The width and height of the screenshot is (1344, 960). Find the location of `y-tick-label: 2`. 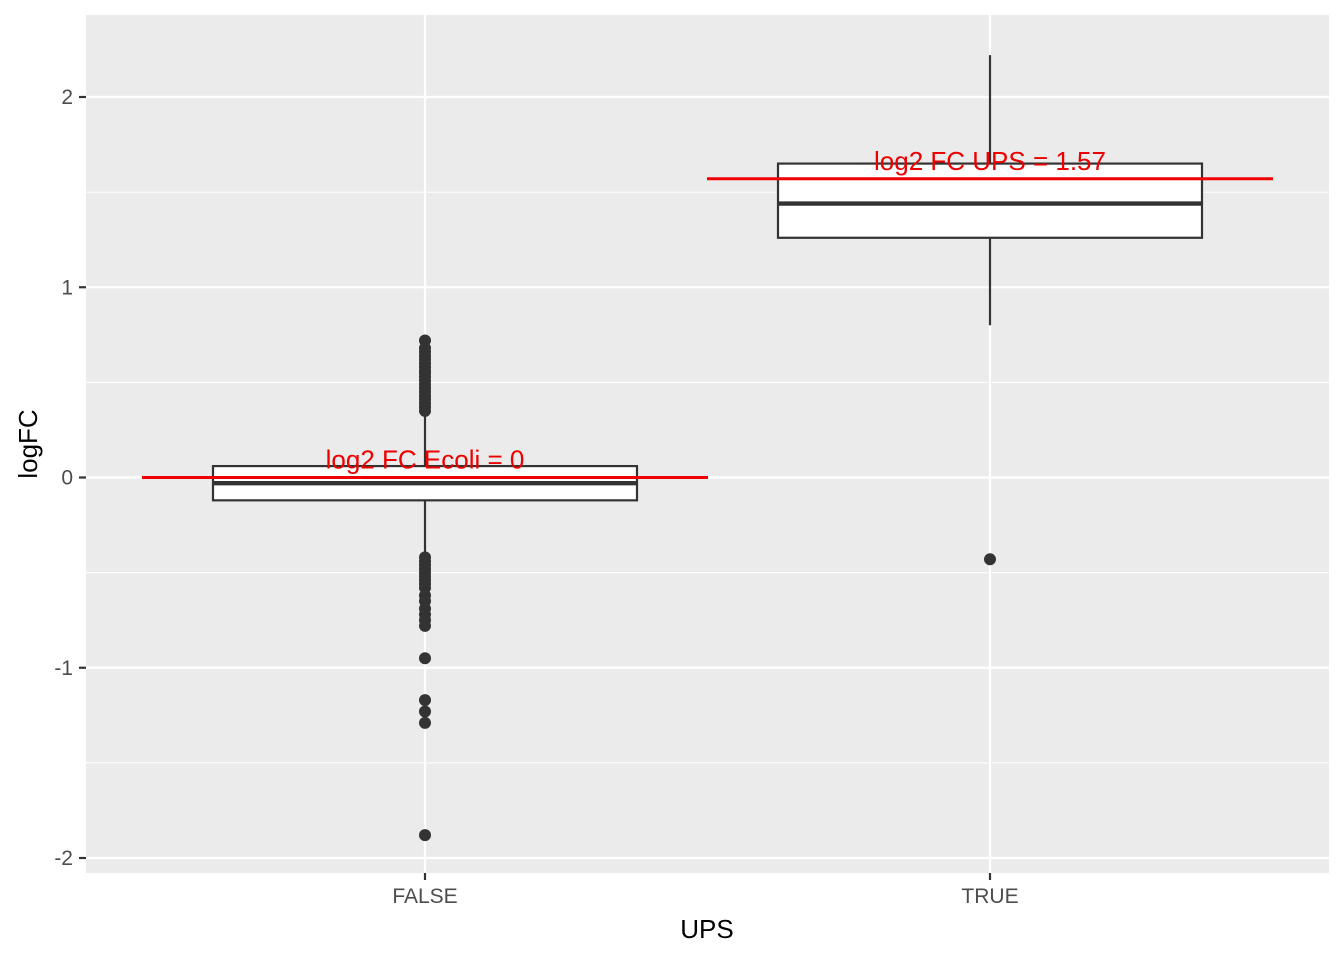

y-tick-label: 2 is located at coordinates (67, 97).